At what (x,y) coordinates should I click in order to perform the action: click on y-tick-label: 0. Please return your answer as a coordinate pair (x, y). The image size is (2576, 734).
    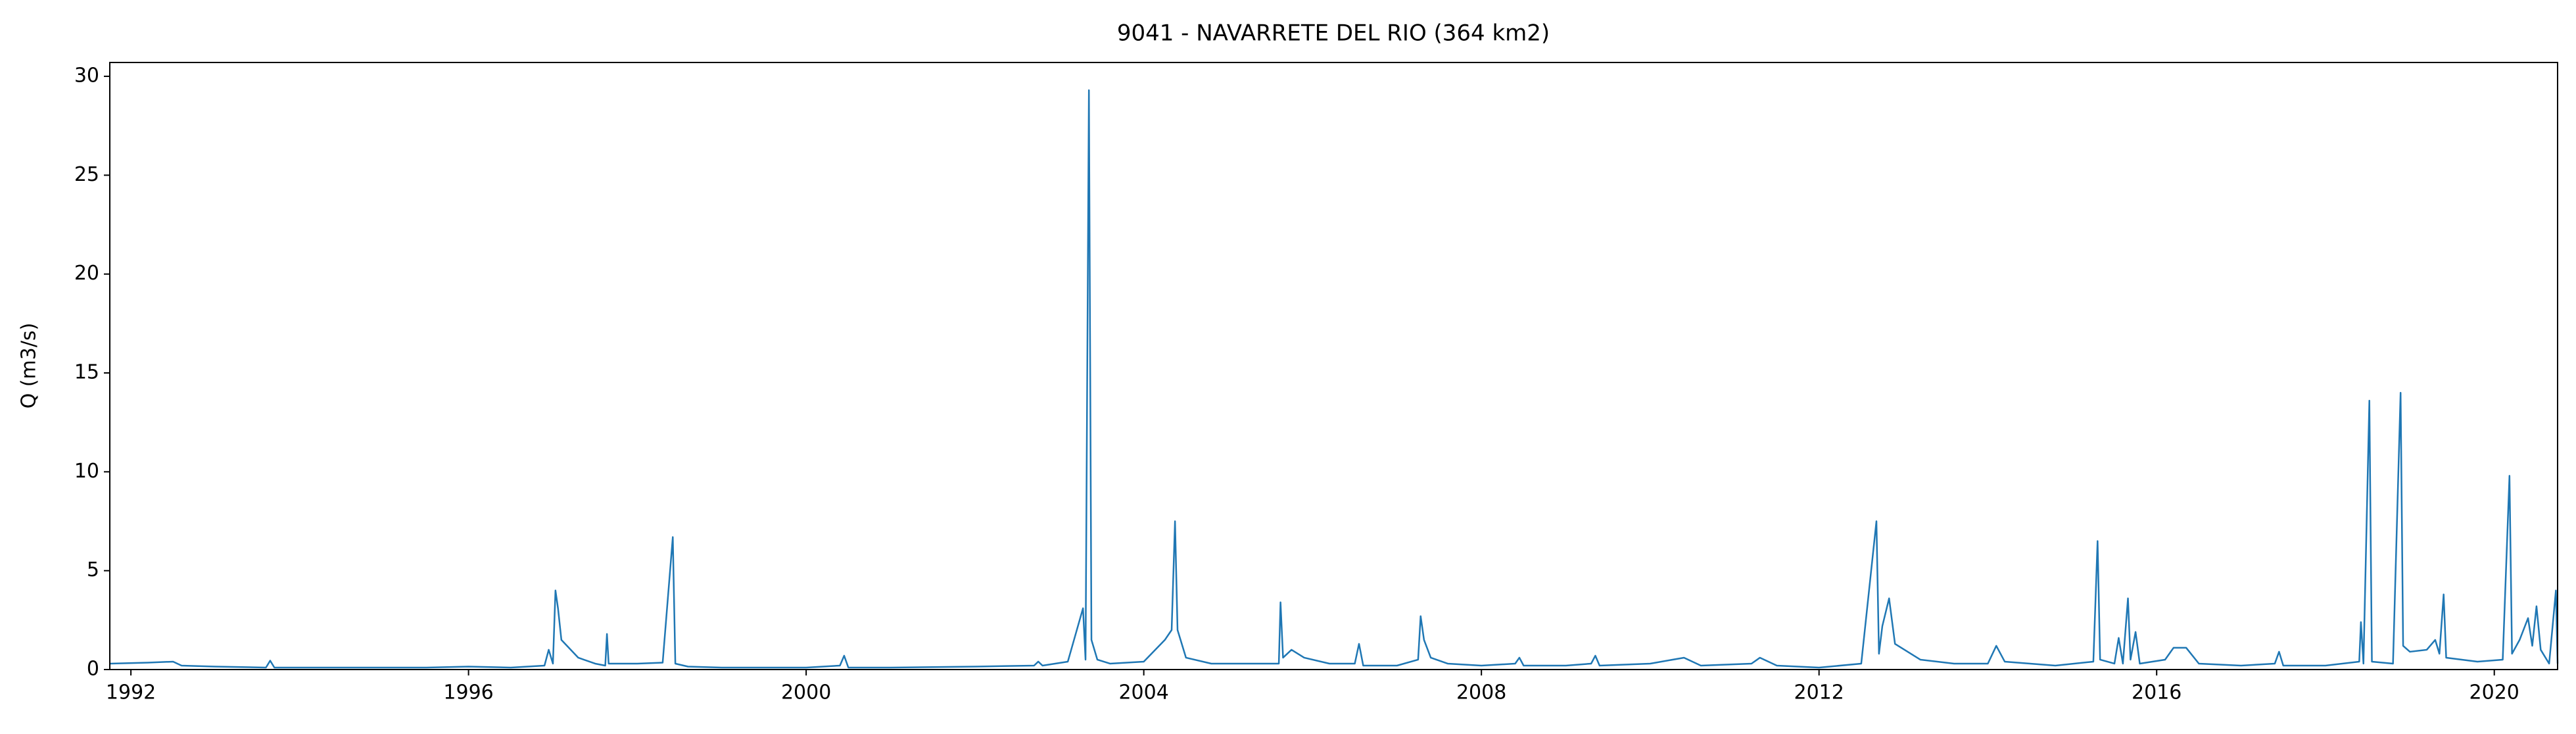
    Looking at the image, I should click on (93, 670).